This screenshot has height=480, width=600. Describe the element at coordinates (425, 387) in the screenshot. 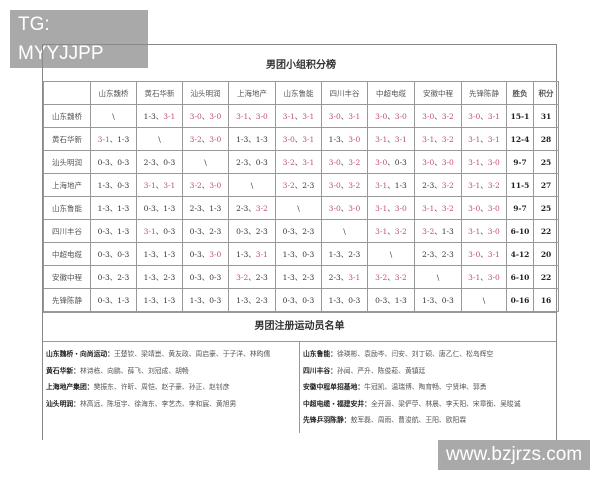

I see `roster-players: 牛冠凯、温瑞博、陶育畅、宁贤坤、郭勇` at that location.